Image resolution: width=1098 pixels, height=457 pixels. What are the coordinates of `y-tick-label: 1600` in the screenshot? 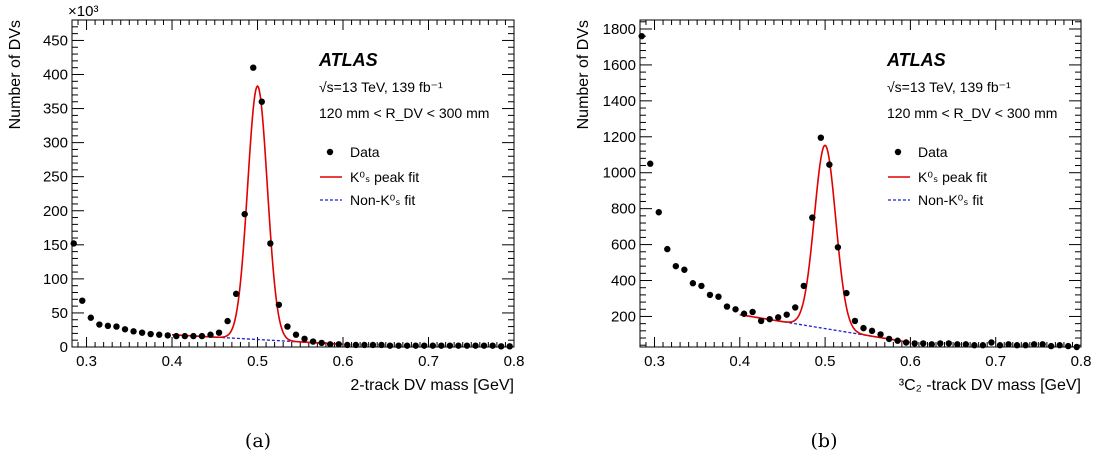 It's located at (619, 65).